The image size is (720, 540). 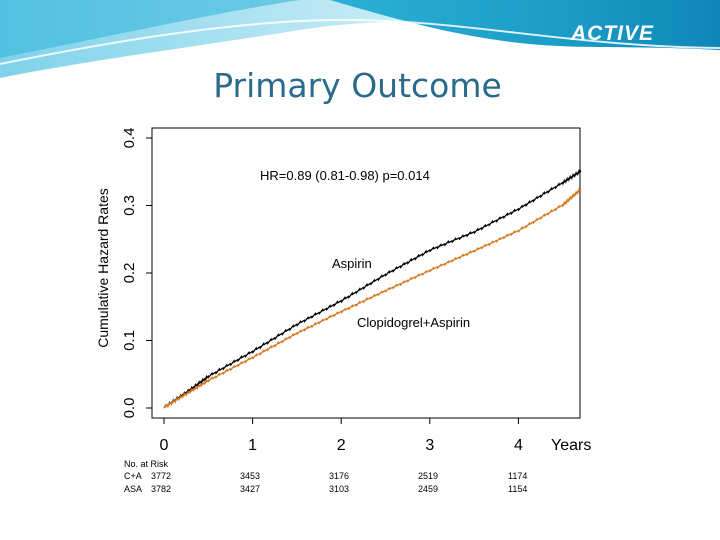 What do you see at coordinates (428, 476) in the screenshot?
I see `risk-cell: 2519` at bounding box center [428, 476].